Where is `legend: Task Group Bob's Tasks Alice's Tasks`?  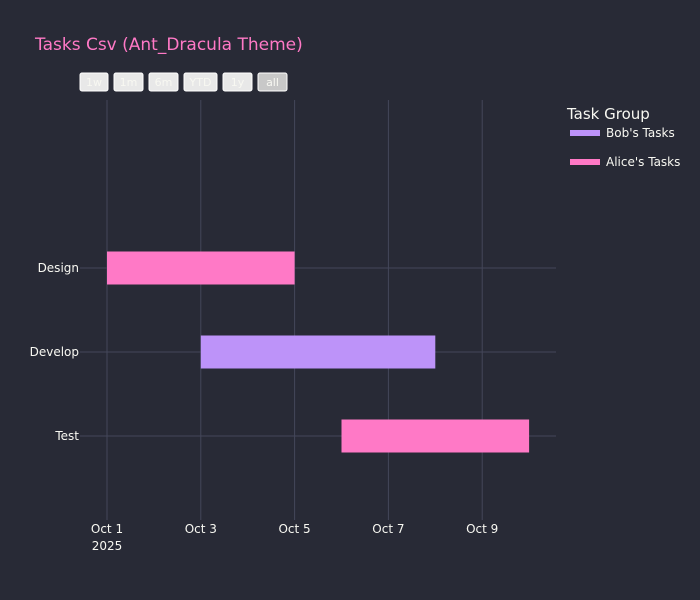 legend: Task Group Bob's Tasks Alice's Tasks is located at coordinates (623, 137).